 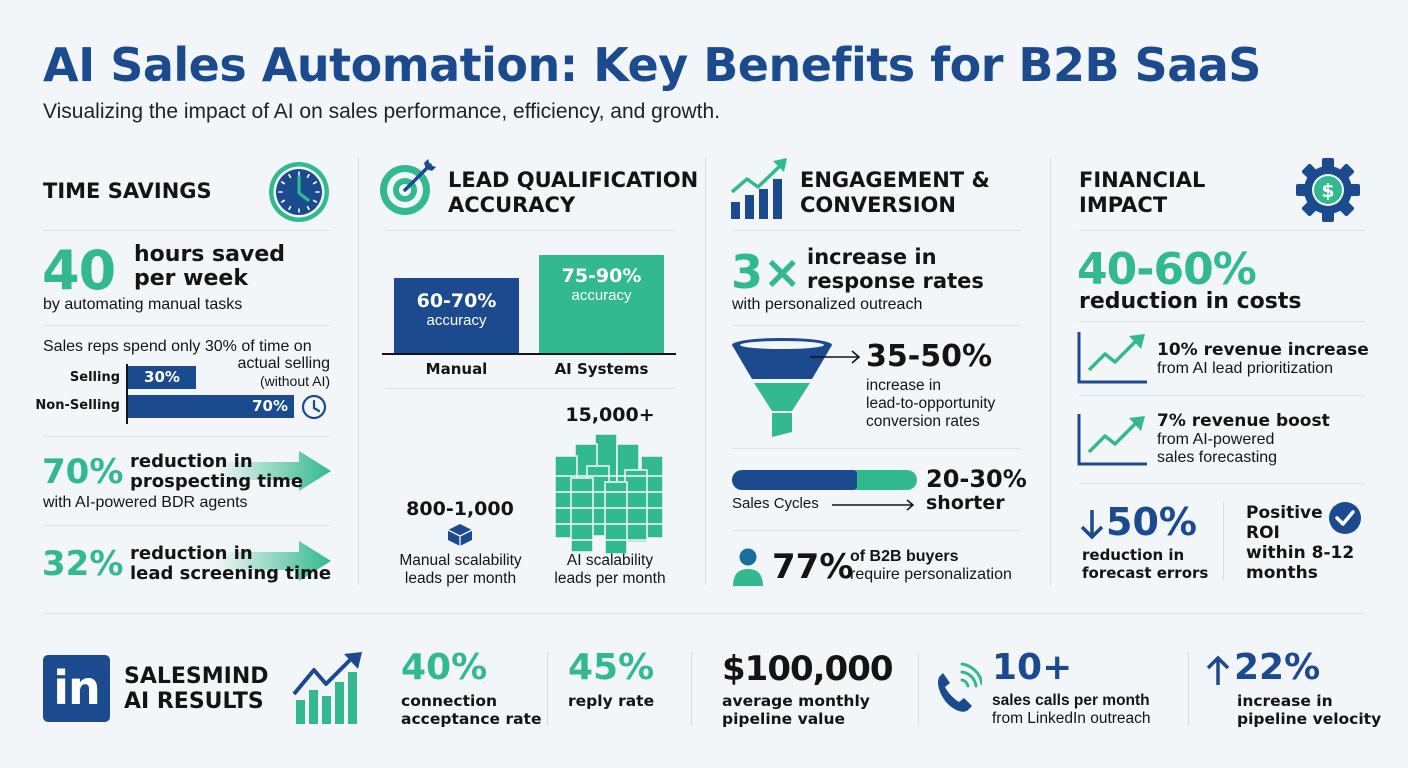 I want to click on response-sub: with personalized outreach, so click(x=827, y=304).